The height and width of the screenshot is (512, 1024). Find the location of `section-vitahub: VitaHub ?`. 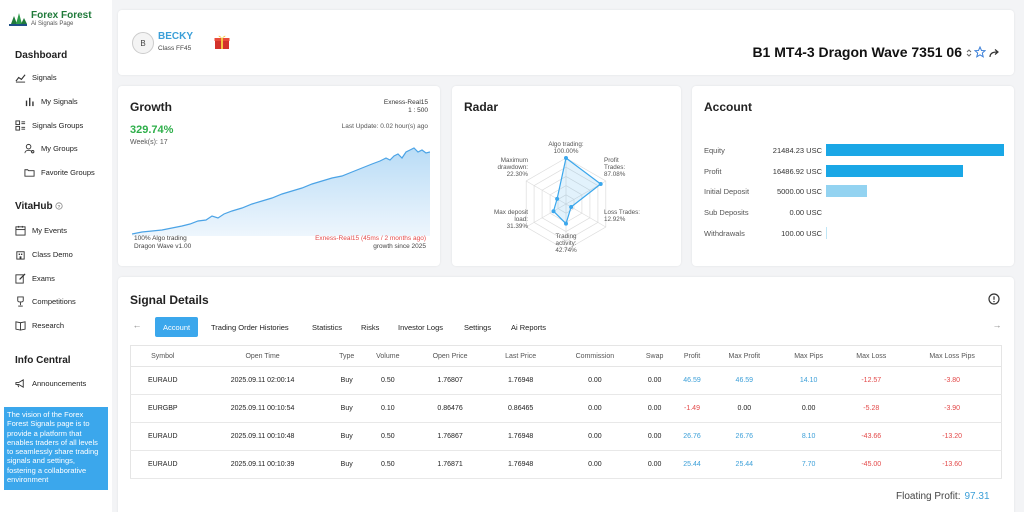

section-vitahub: VitaHub ? is located at coordinates (39, 206).